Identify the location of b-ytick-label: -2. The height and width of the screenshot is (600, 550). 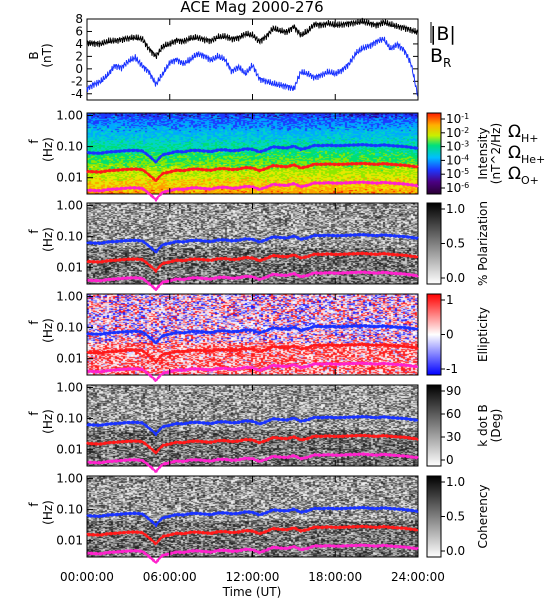
(77, 81).